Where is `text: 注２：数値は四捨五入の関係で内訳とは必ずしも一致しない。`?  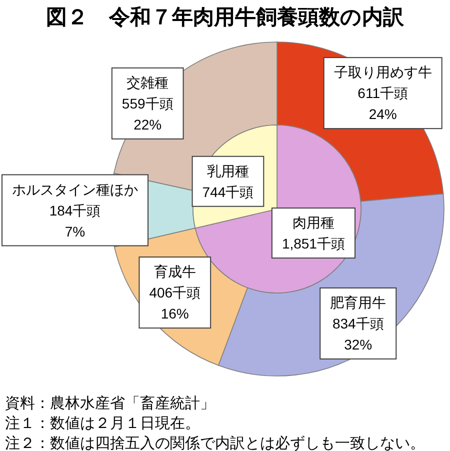 text: 注２：数値は四捨五入の関係で内訳とは必ずしも一致しない。 is located at coordinates (215, 443).